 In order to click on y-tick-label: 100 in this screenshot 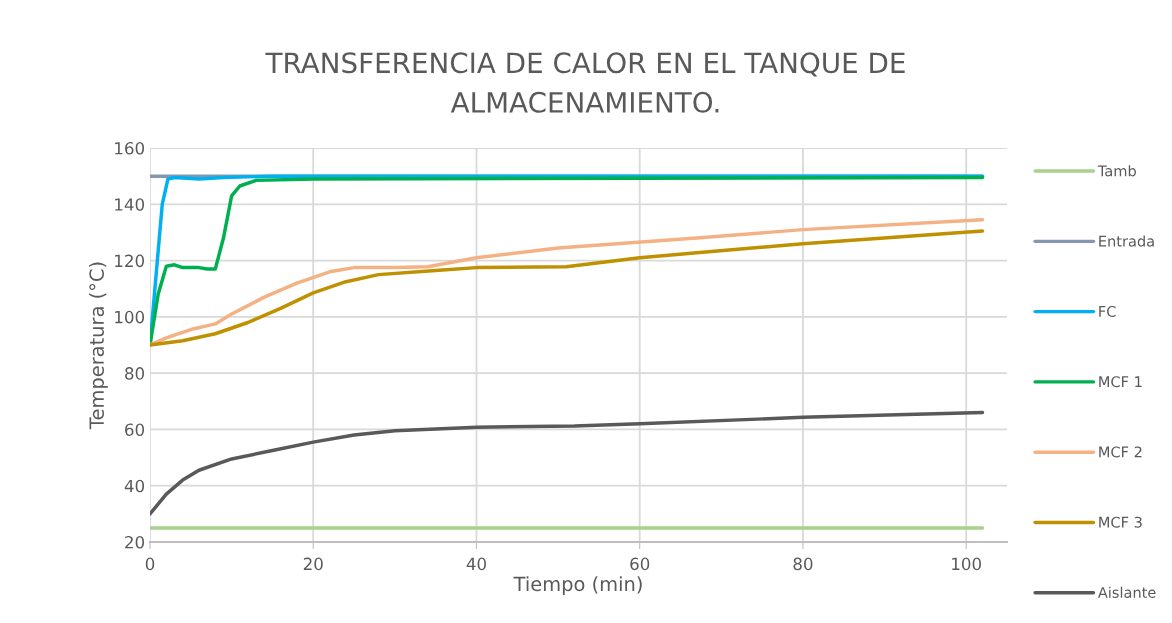, I will do `click(130, 317)`.